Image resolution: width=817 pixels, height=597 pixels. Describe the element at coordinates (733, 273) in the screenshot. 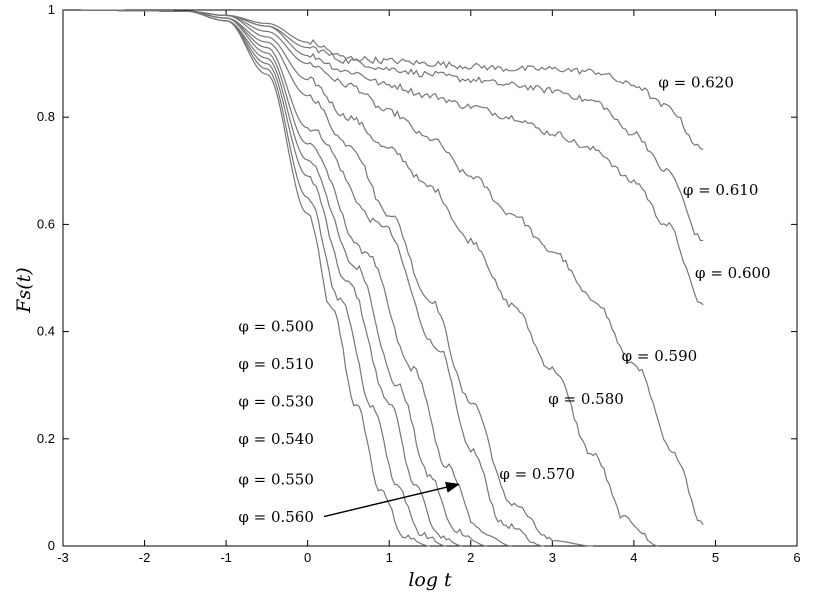

I see `series-annotation: φ = 0.600` at that location.